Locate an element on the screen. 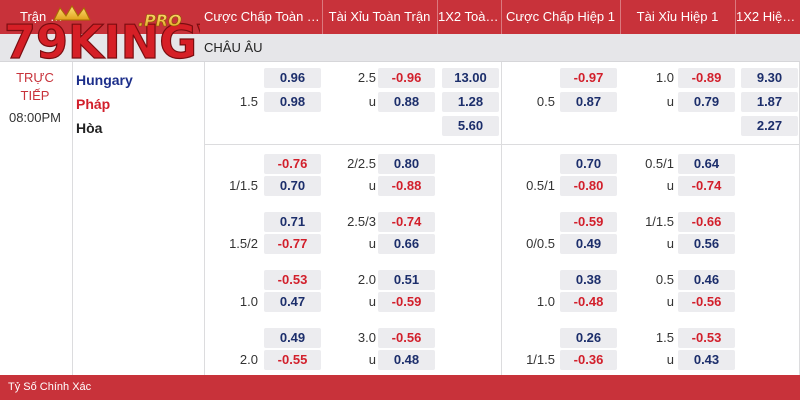 This screenshot has height=400, width=800. odd-button: 0.38 is located at coordinates (588, 280).